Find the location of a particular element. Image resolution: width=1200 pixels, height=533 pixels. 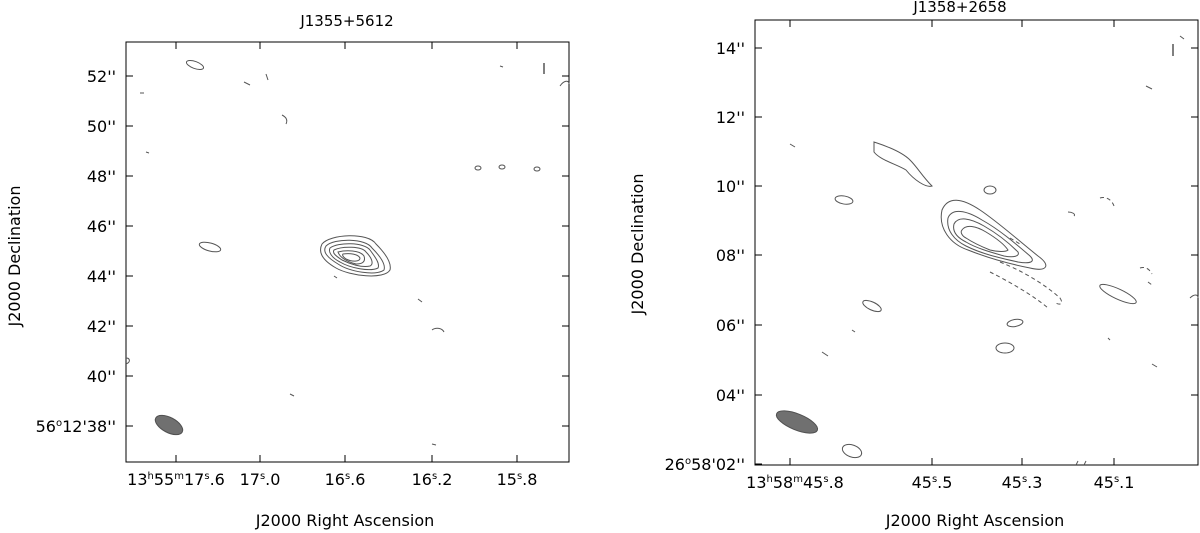

left-ytick-50: 50'' is located at coordinates (328, 126).